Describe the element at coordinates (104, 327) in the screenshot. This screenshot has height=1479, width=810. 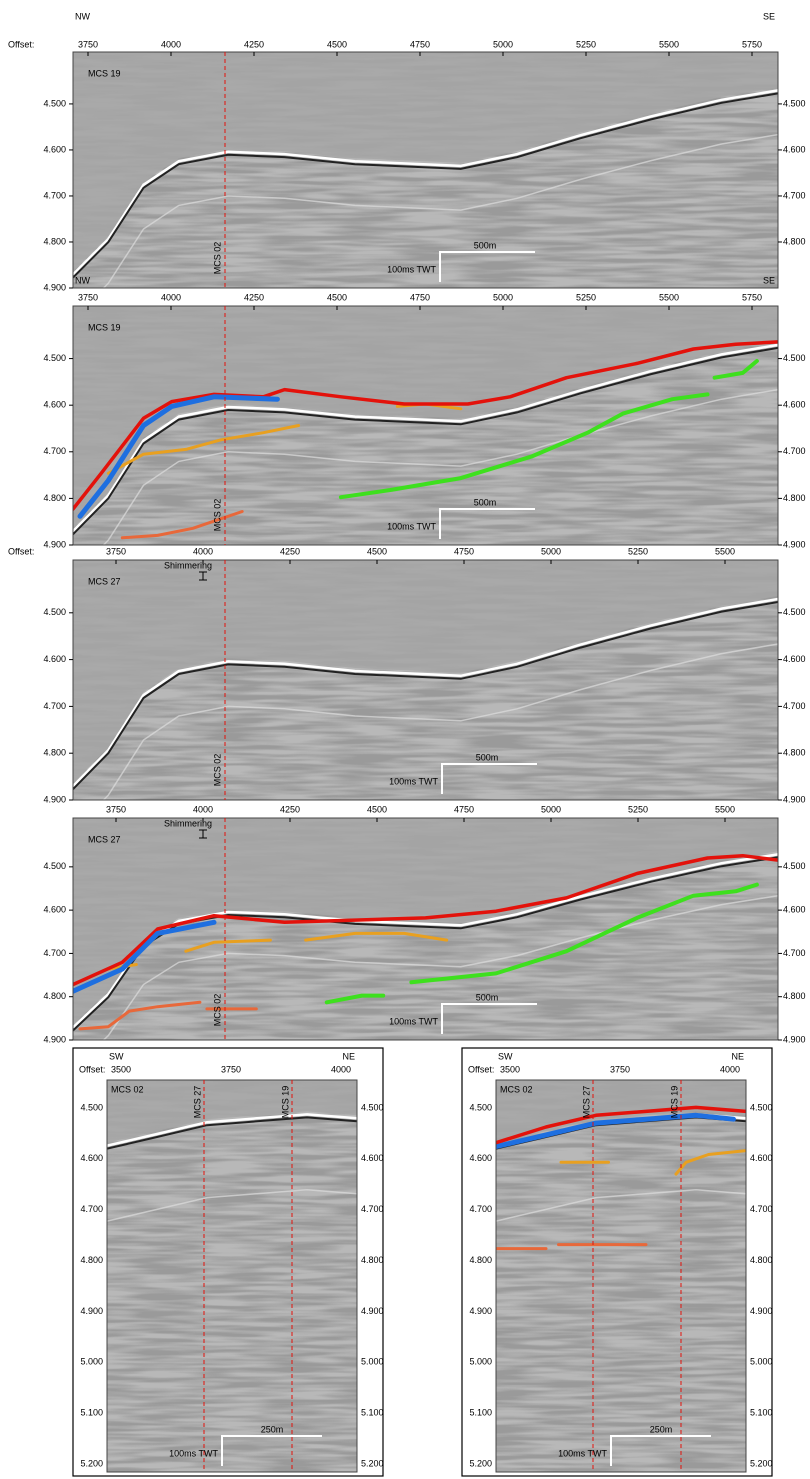
I see `section-title: MCS 19` at that location.